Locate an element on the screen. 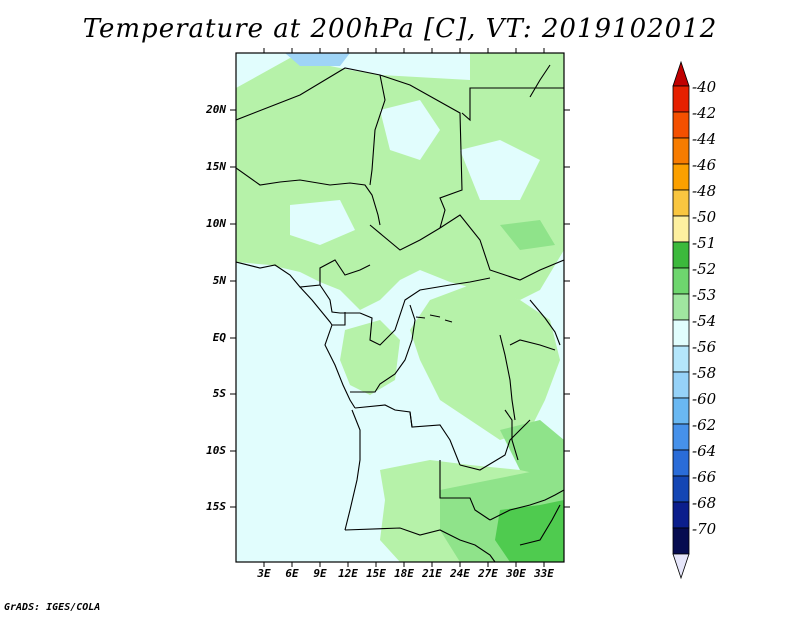 This screenshot has height=618, width=800. colorbar-label: -48 is located at coordinates (704, 191).